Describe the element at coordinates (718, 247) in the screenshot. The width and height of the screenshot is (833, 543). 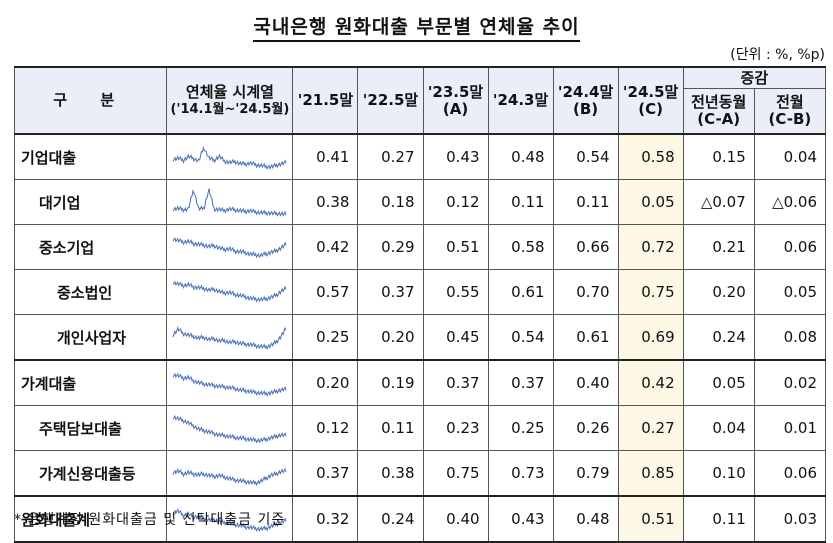
I see `value-cell: 0.21` at that location.